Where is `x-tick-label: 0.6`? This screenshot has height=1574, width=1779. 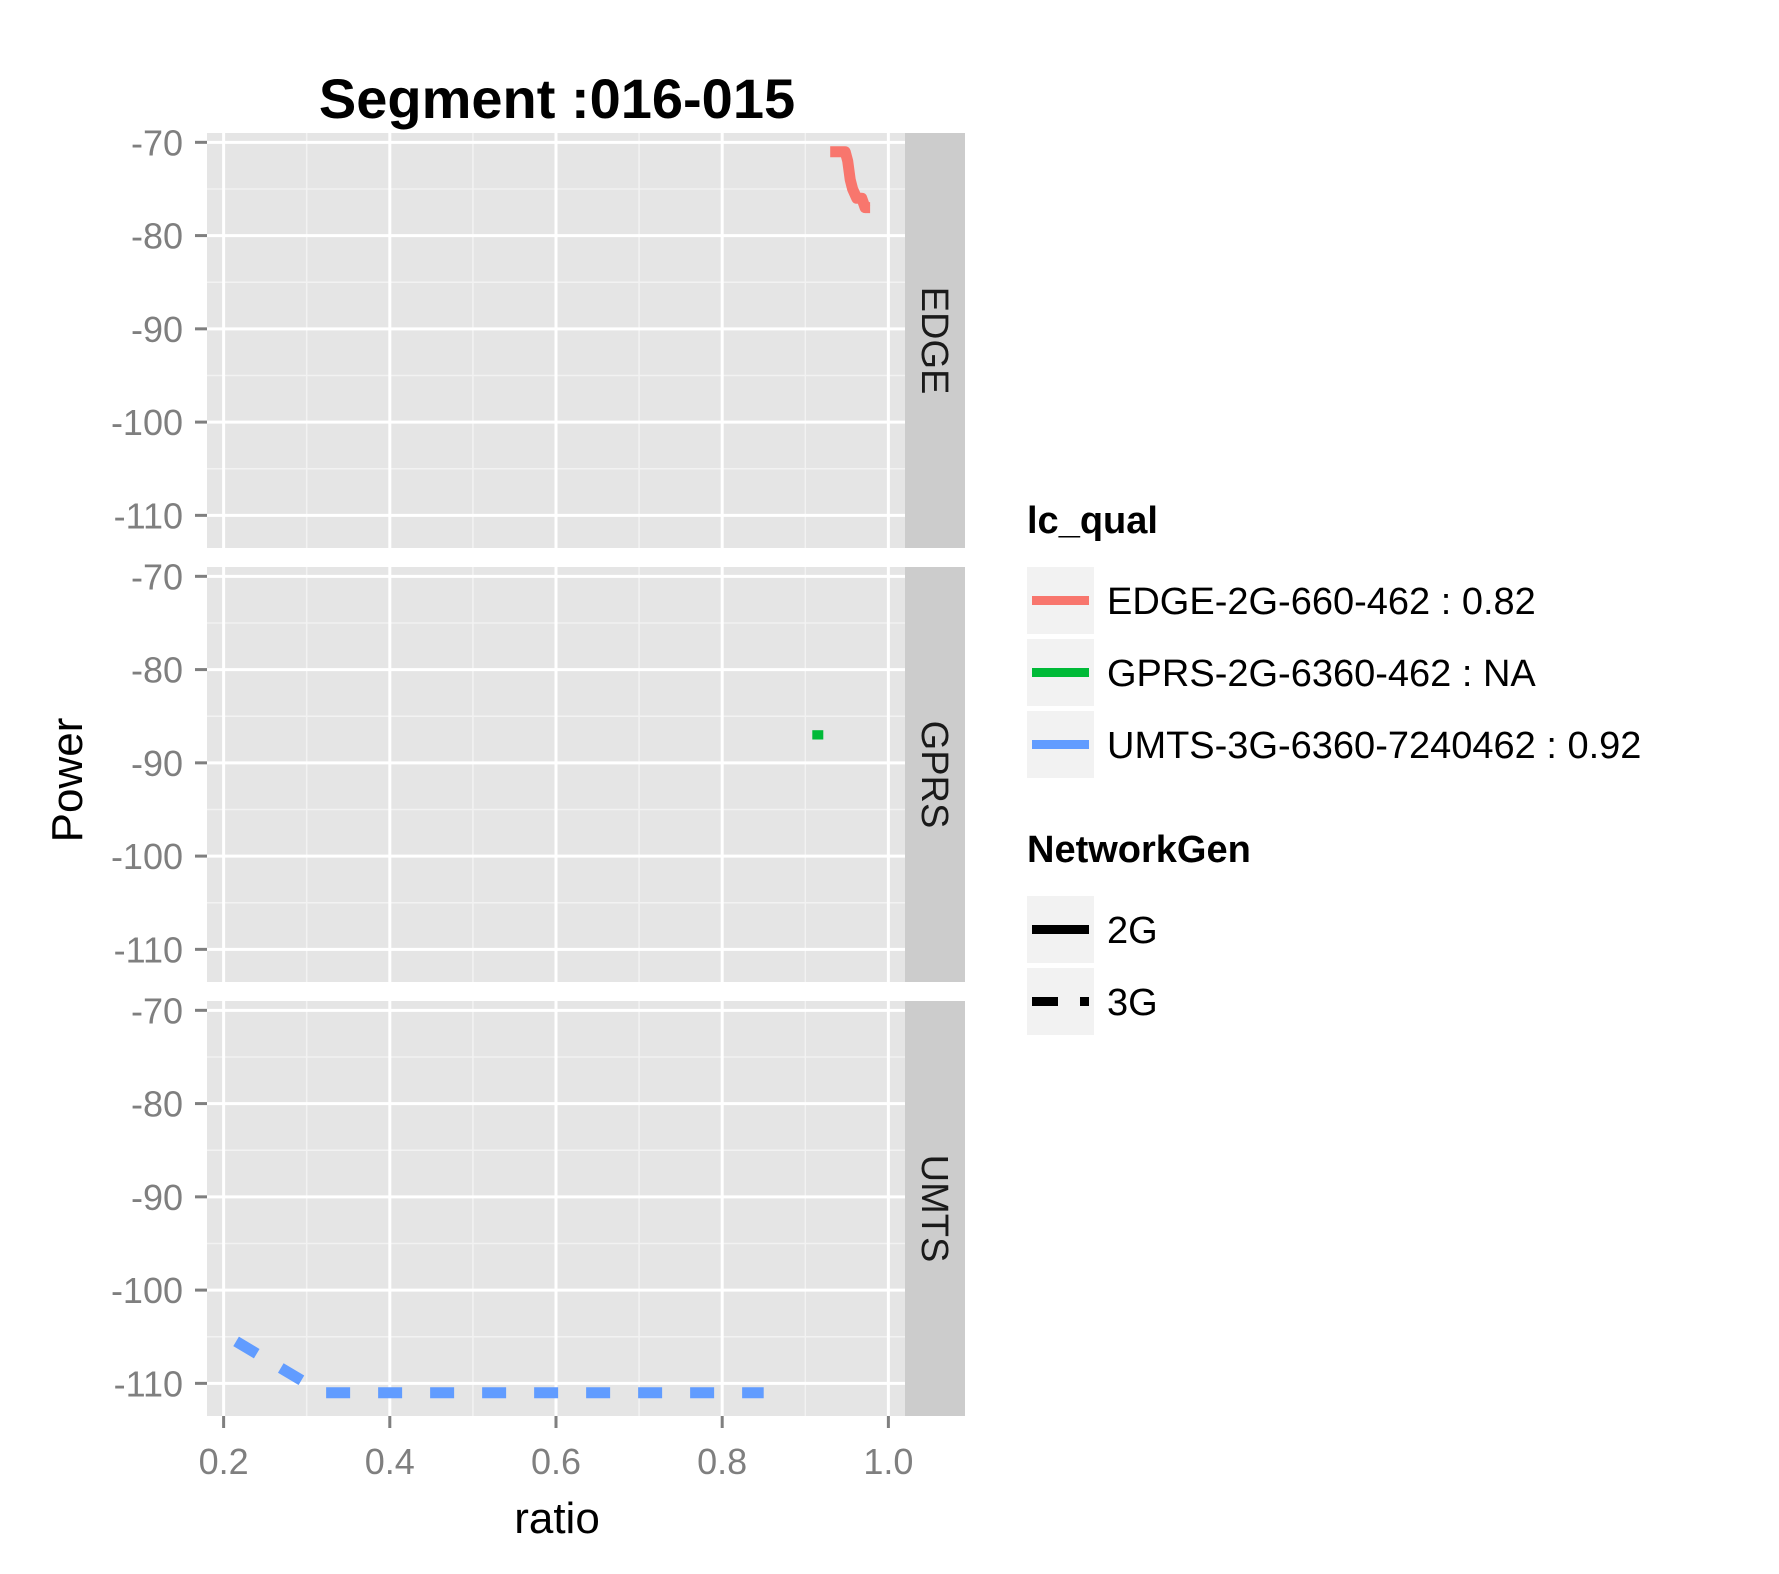 x-tick-label: 0.6 is located at coordinates (556, 1461).